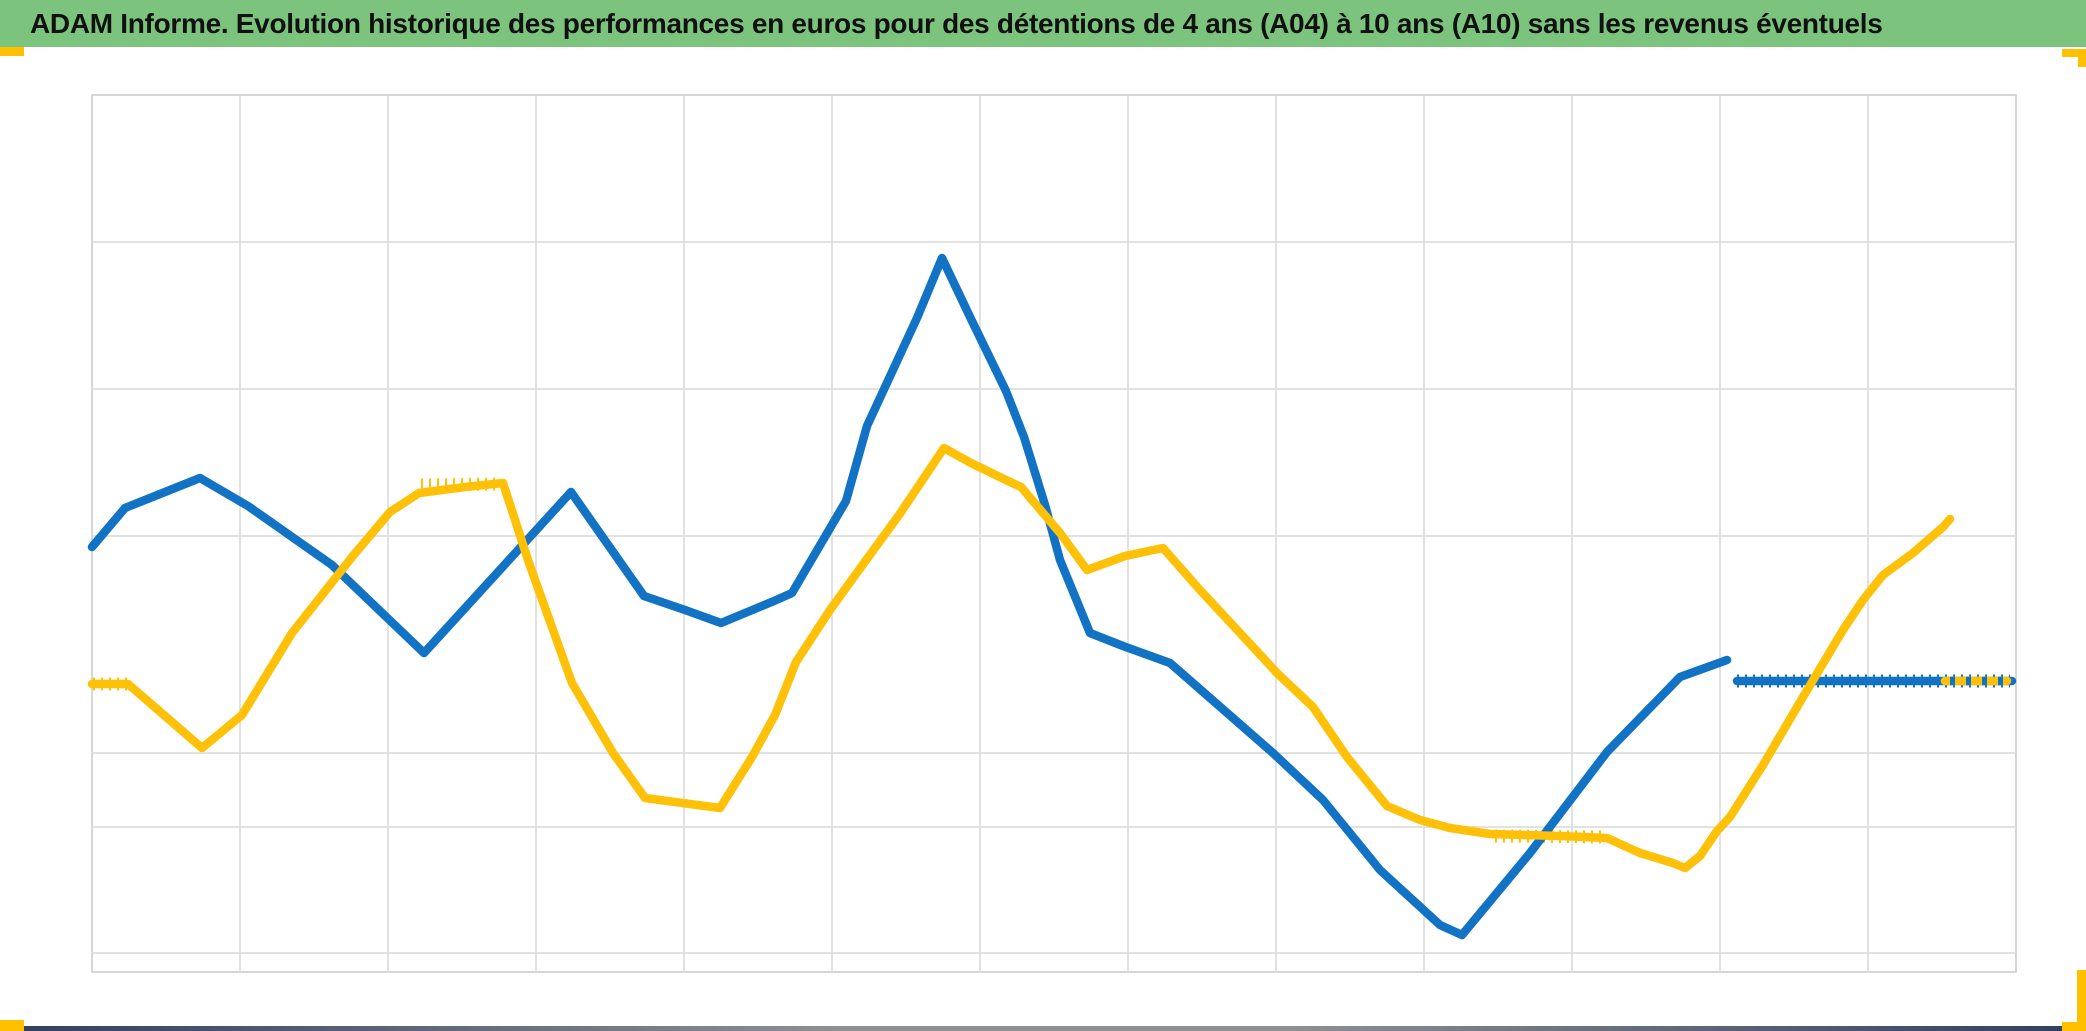 The width and height of the screenshot is (2086, 1031). What do you see at coordinates (12, 1025) in the screenshot?
I see `page-corner-mark-bottom-left` at bounding box center [12, 1025].